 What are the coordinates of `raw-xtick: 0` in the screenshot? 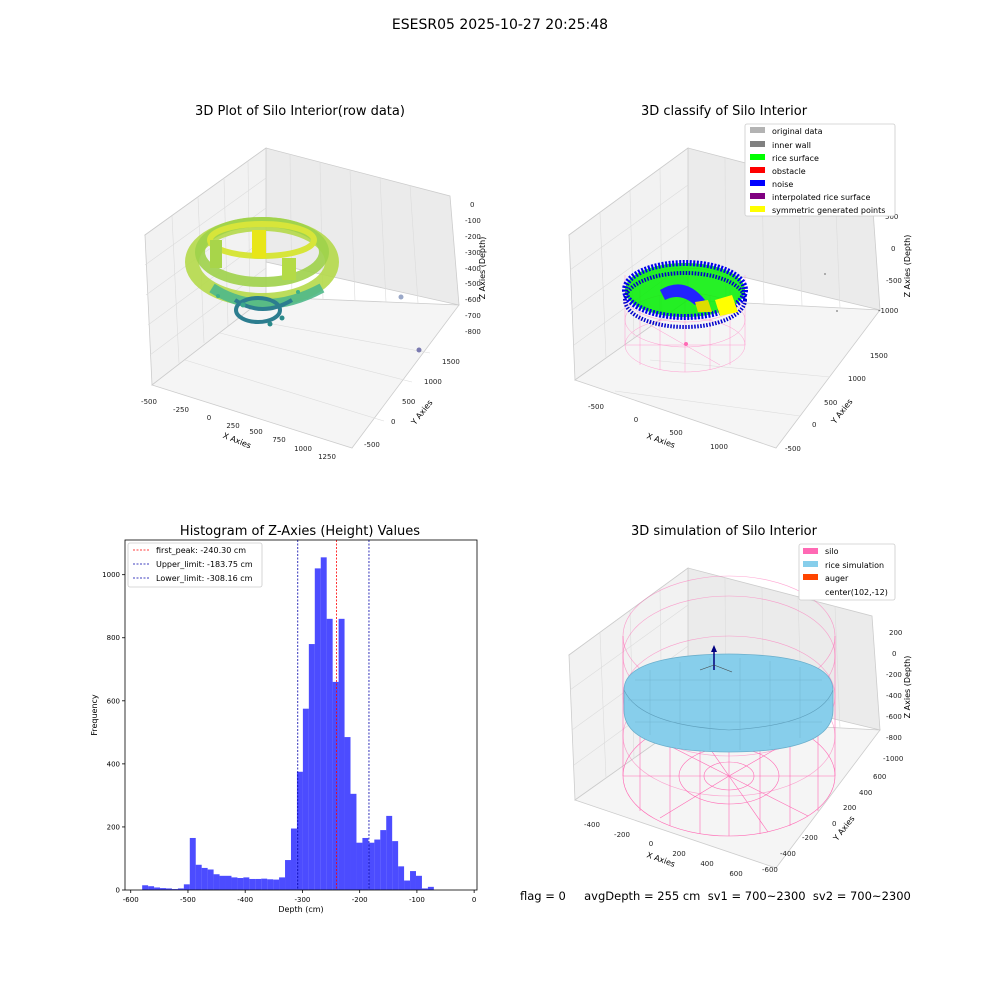 It's located at (209, 418).